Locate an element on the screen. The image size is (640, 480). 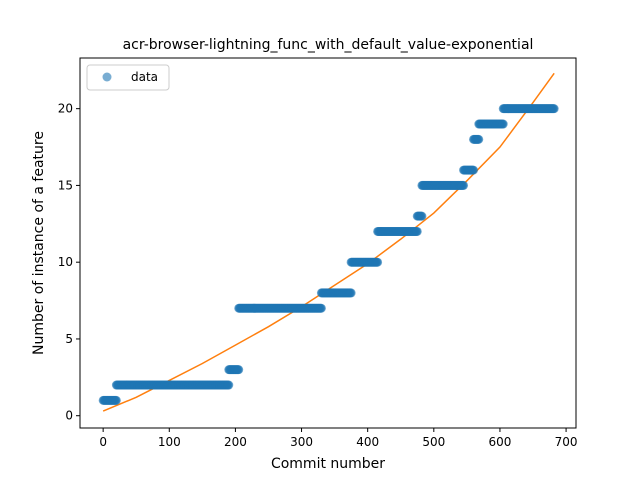
y-tick-label: 20 is located at coordinates (65, 109).